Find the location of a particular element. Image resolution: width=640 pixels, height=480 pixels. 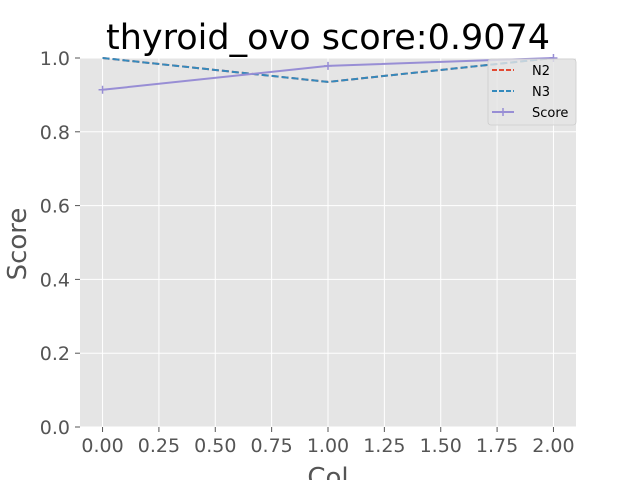

legend-box is located at coordinates (532, 92).